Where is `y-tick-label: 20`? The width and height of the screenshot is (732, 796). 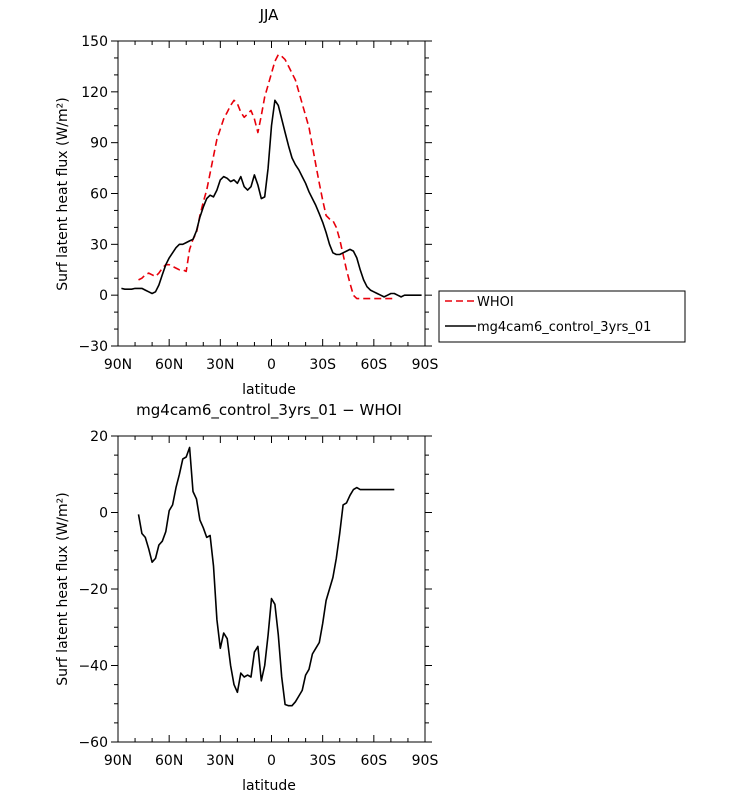
y-tick-label: 20 is located at coordinates (99, 437).